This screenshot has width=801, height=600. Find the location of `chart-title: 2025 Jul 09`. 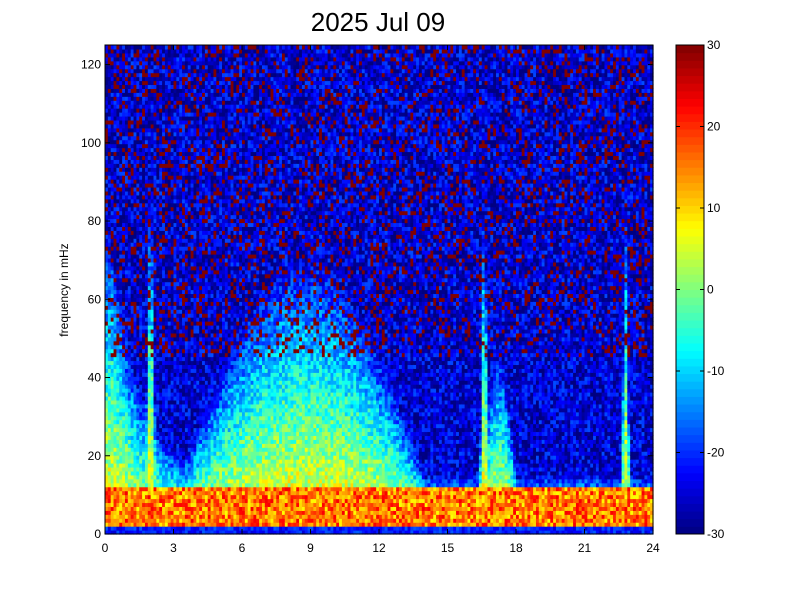

chart-title: 2025 Jul 09 is located at coordinates (378, 22).